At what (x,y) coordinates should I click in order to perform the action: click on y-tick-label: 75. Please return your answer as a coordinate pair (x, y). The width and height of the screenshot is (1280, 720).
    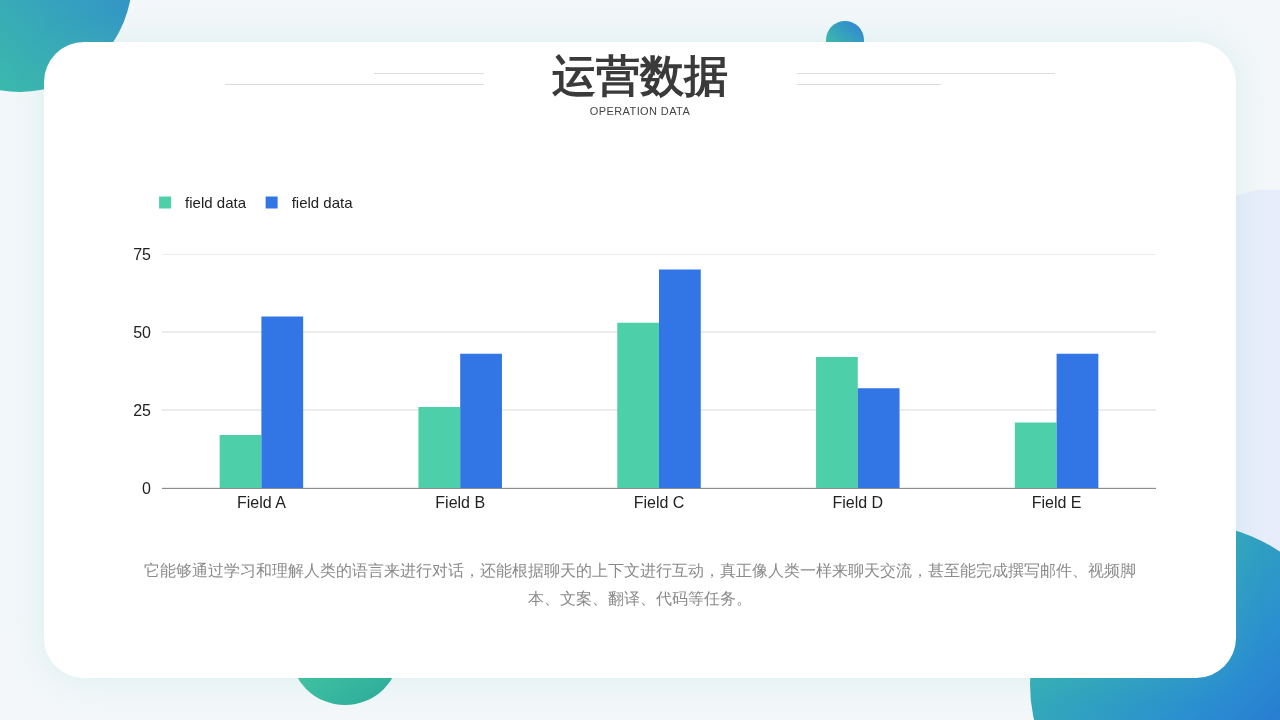
    Looking at the image, I should click on (142, 254).